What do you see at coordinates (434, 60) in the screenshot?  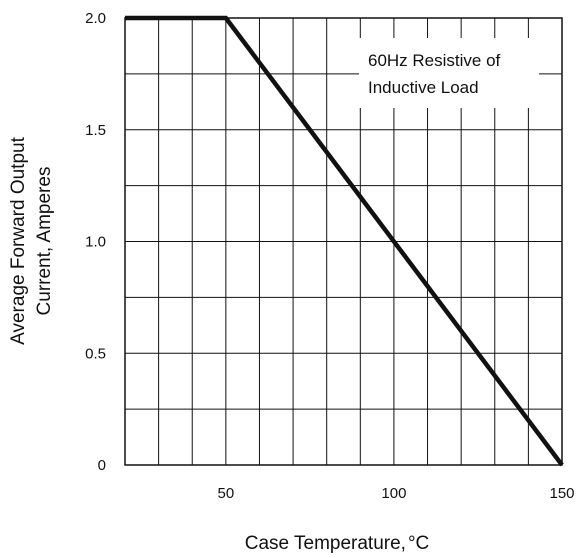 I see `annotation-line-1: 60Hz Resistive of` at bounding box center [434, 60].